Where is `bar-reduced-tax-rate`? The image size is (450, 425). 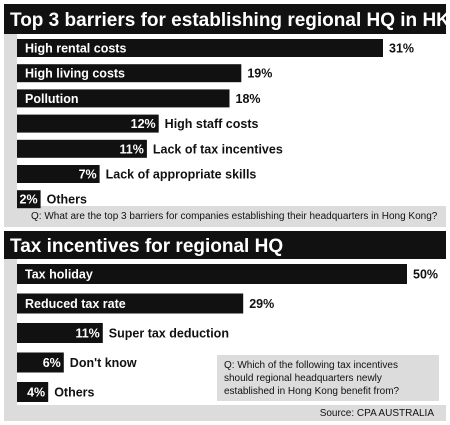 bar-reduced-tax-rate is located at coordinates (130, 303).